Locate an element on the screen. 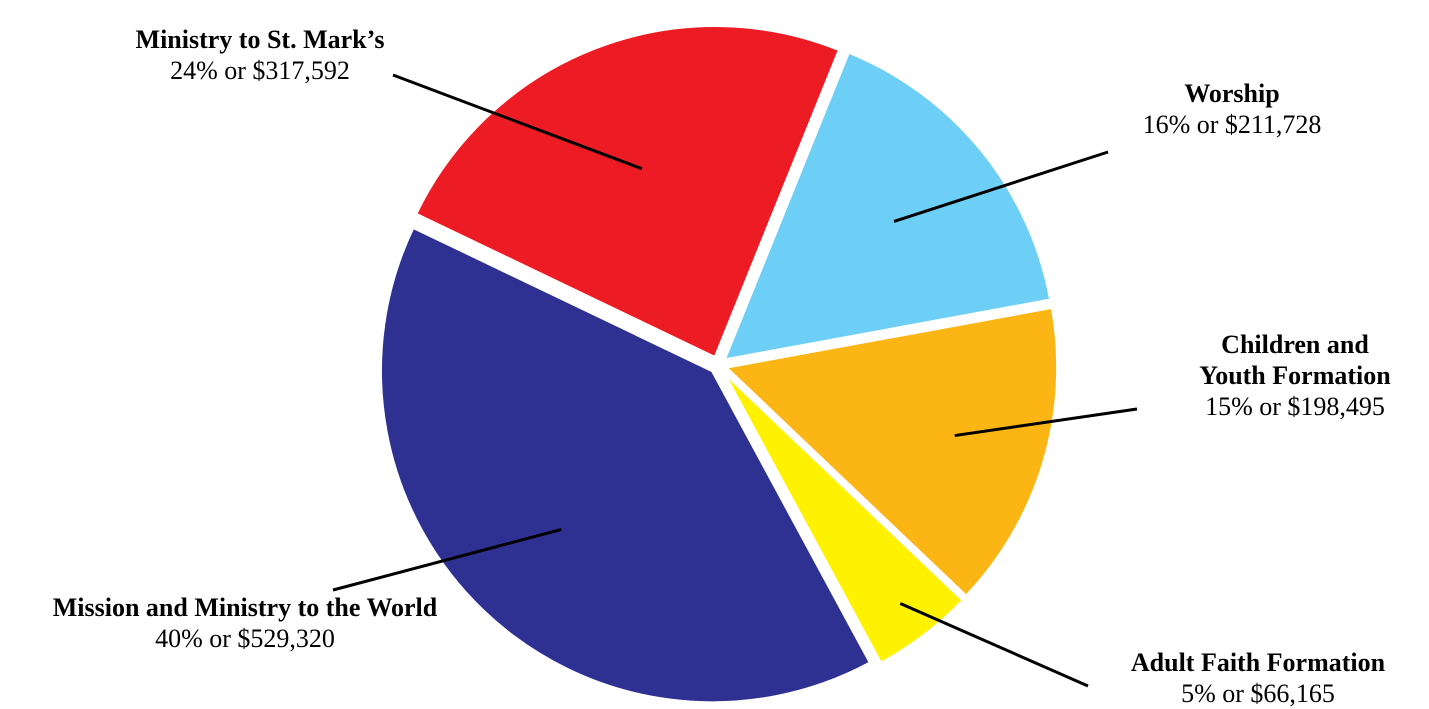 The height and width of the screenshot is (709, 1429). leader-line-ministry-to-st-mark-s is located at coordinates (517, 122).